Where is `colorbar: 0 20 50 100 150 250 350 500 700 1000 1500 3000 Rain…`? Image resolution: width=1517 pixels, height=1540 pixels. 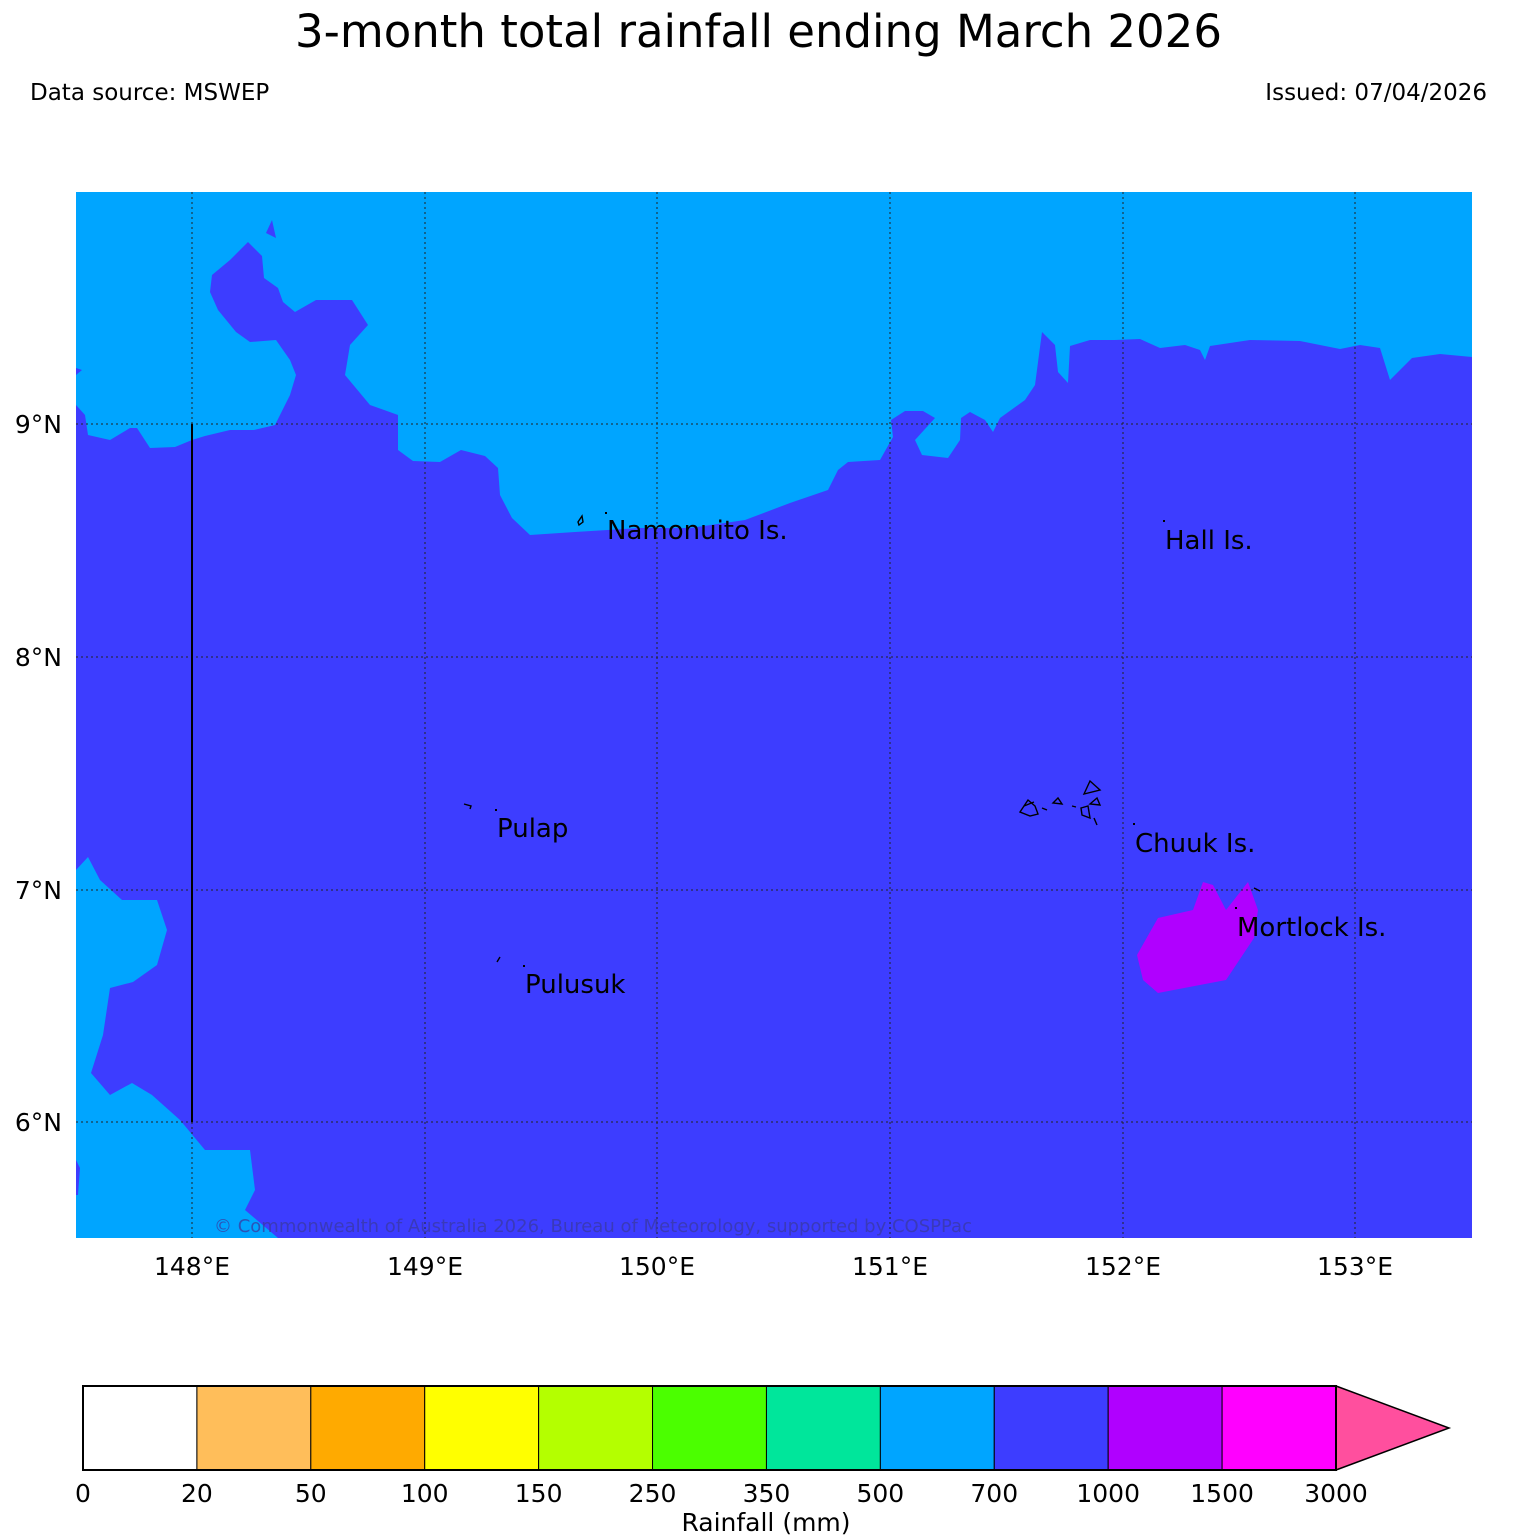 colorbar: 0 20 50 100 150 250 350 500 700 1000 1500 3000 Rain… is located at coordinates (763, 1460).